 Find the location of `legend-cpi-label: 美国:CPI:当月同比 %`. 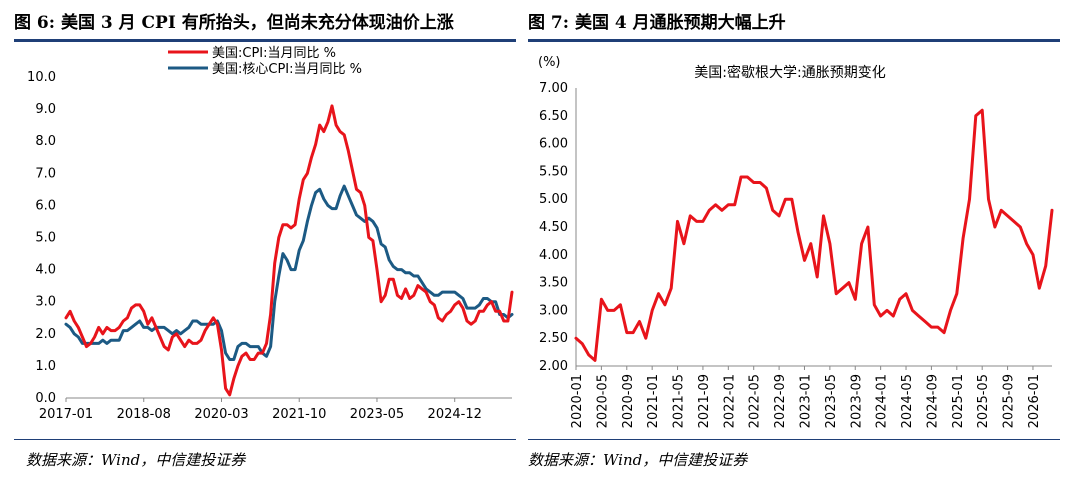

legend-cpi-label: 美国:CPI:当月同比 % is located at coordinates (274, 53).